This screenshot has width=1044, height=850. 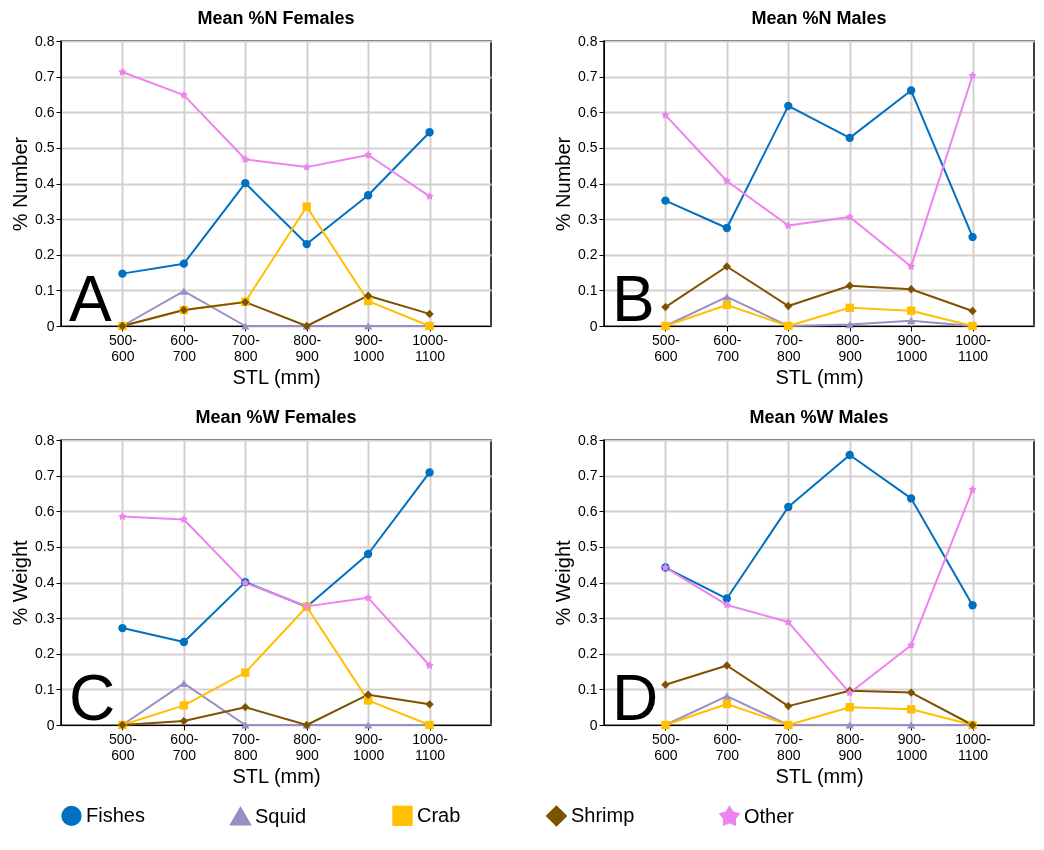 What do you see at coordinates (603, 814) in the screenshot?
I see `legend-label: Shrimp` at bounding box center [603, 814].